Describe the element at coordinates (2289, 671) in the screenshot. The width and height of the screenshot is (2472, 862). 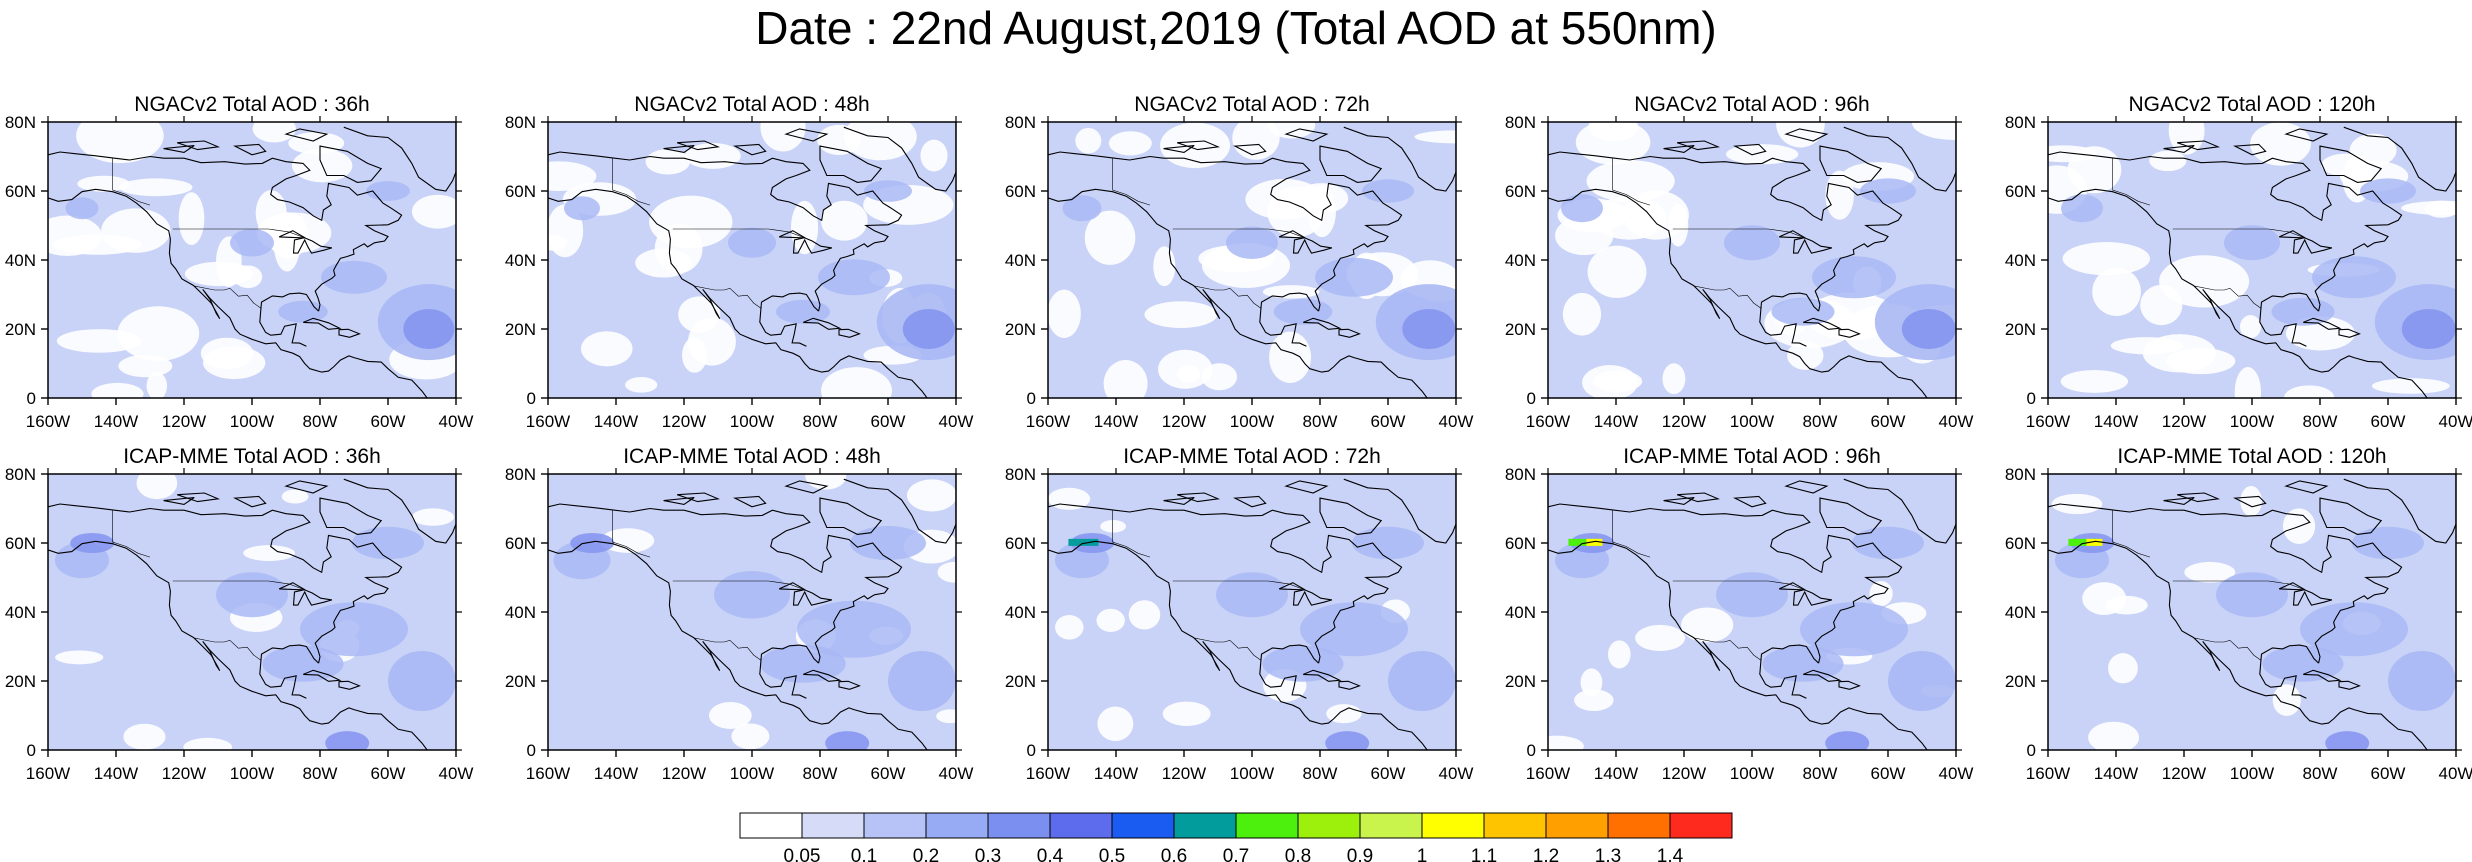
I see `coastline-gulf` at that location.